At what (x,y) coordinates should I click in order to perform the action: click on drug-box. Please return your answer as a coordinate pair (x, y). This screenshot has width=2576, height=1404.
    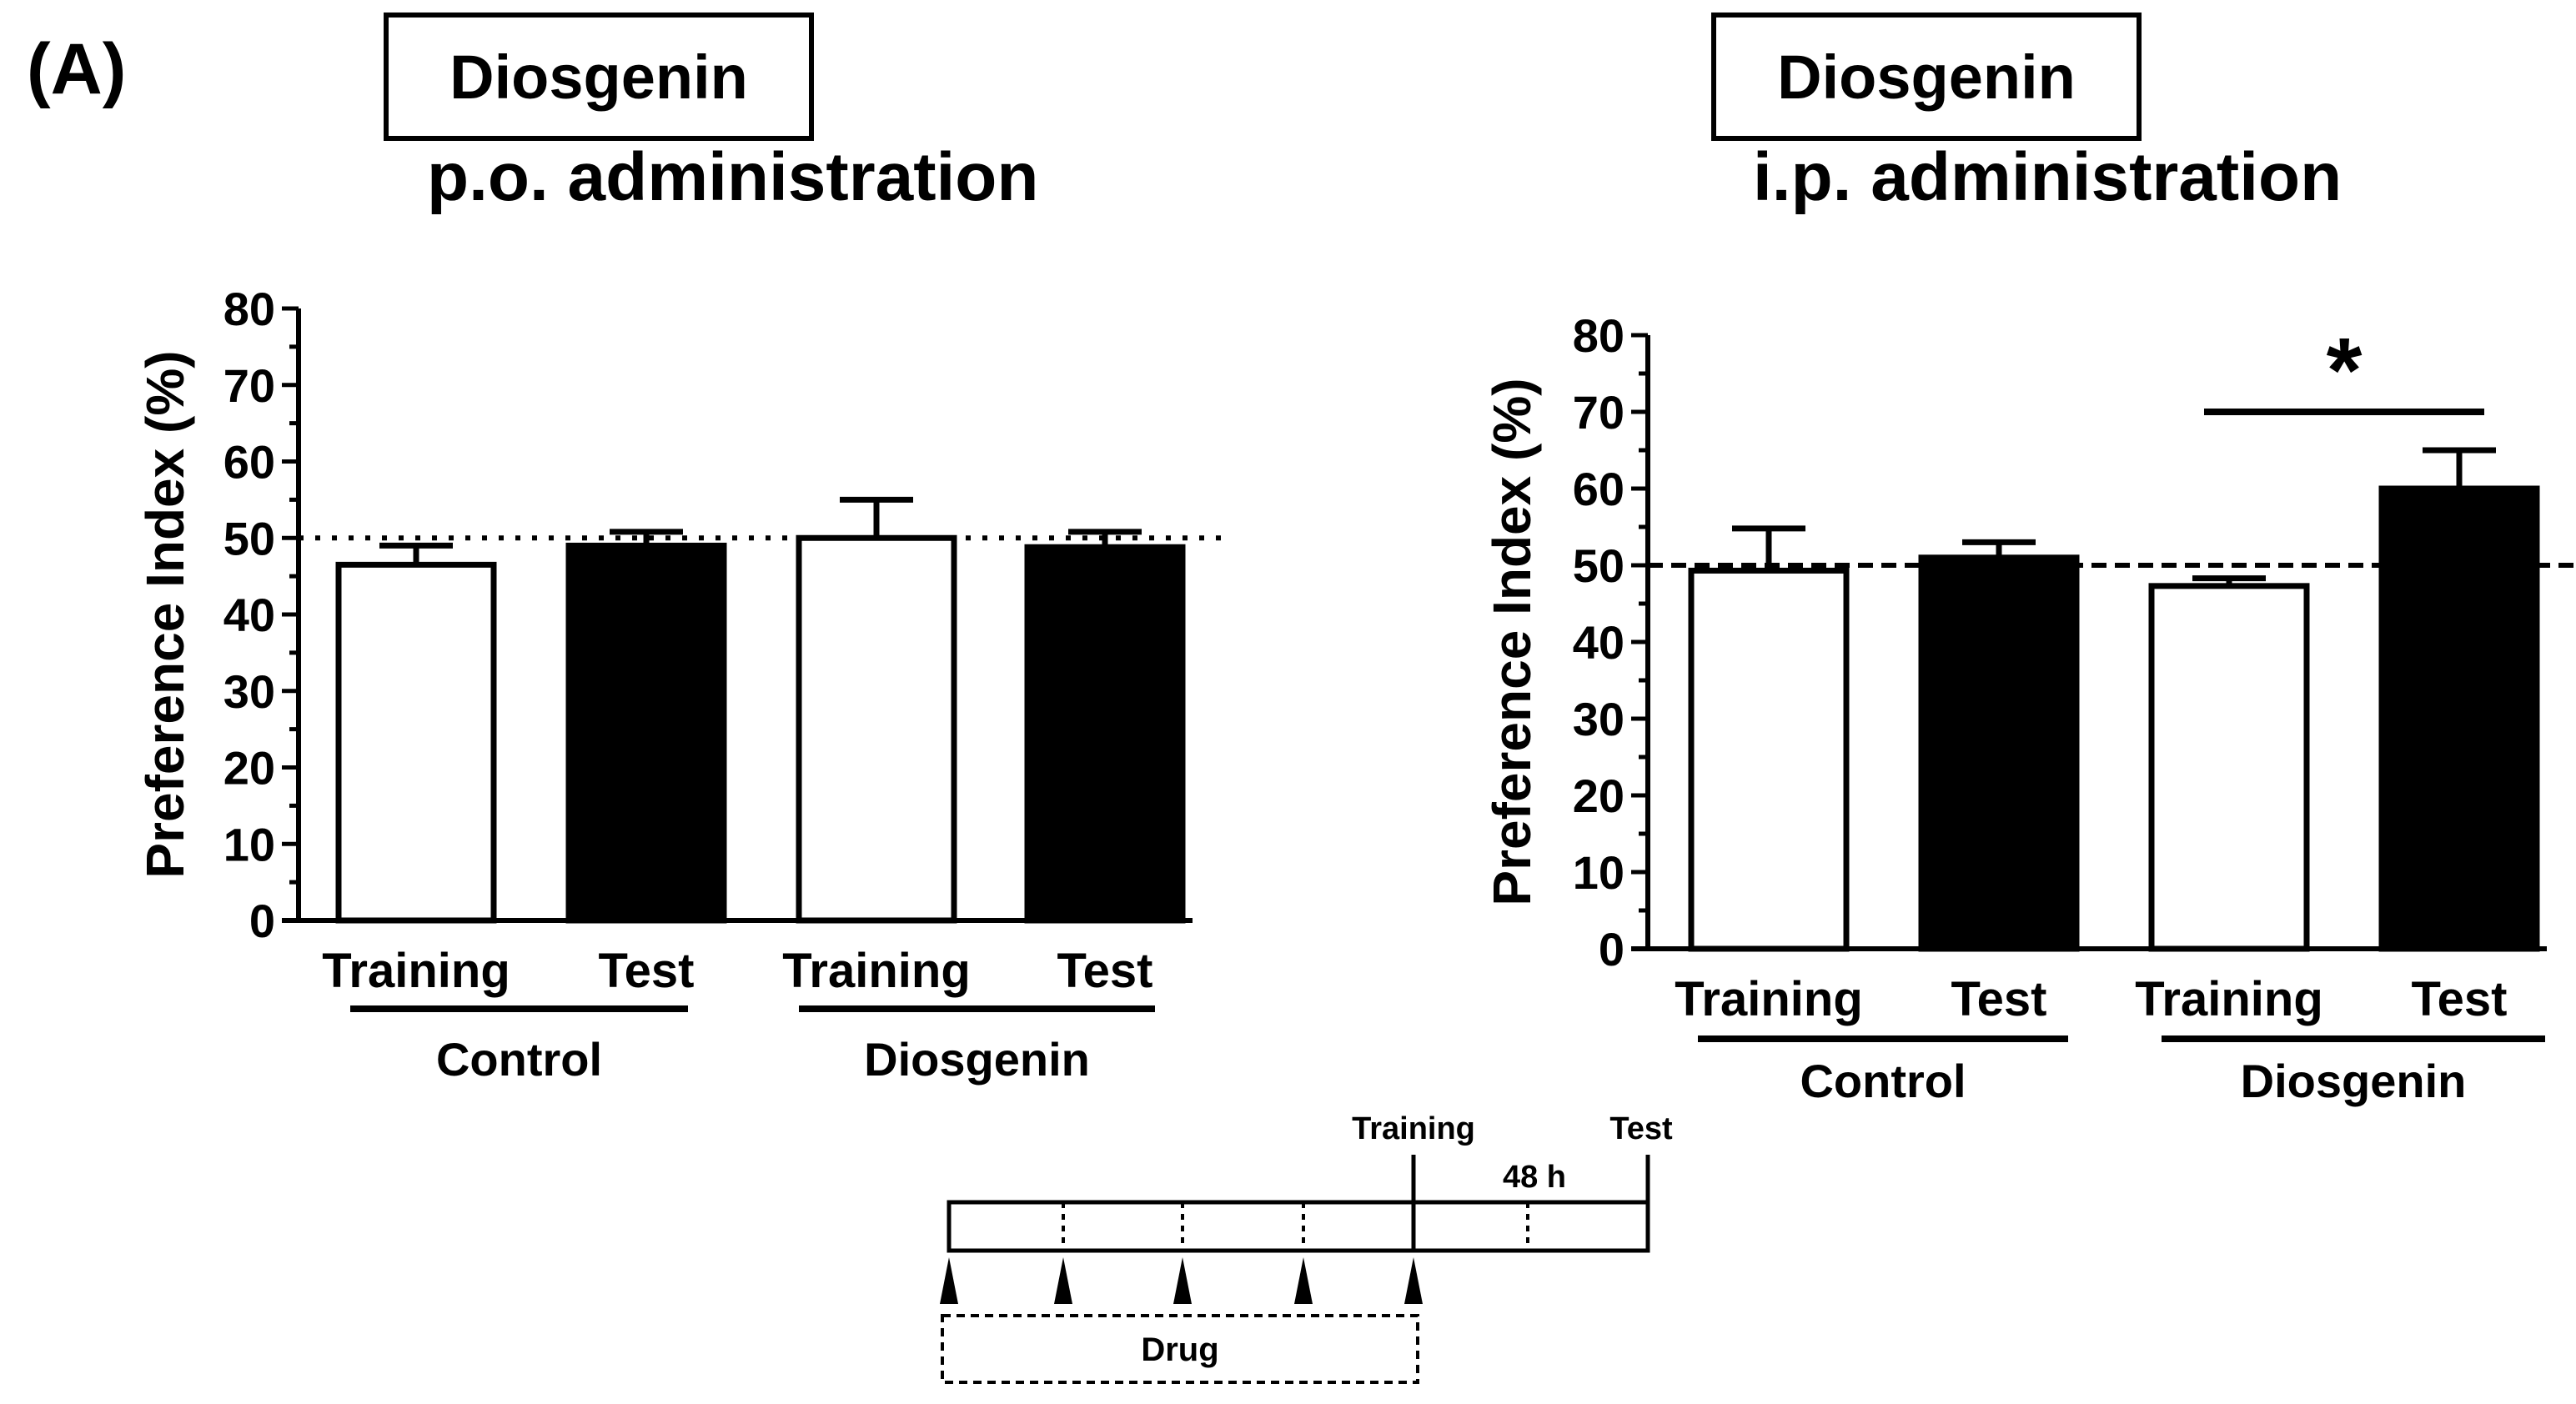
    Looking at the image, I should click on (1180, 1349).